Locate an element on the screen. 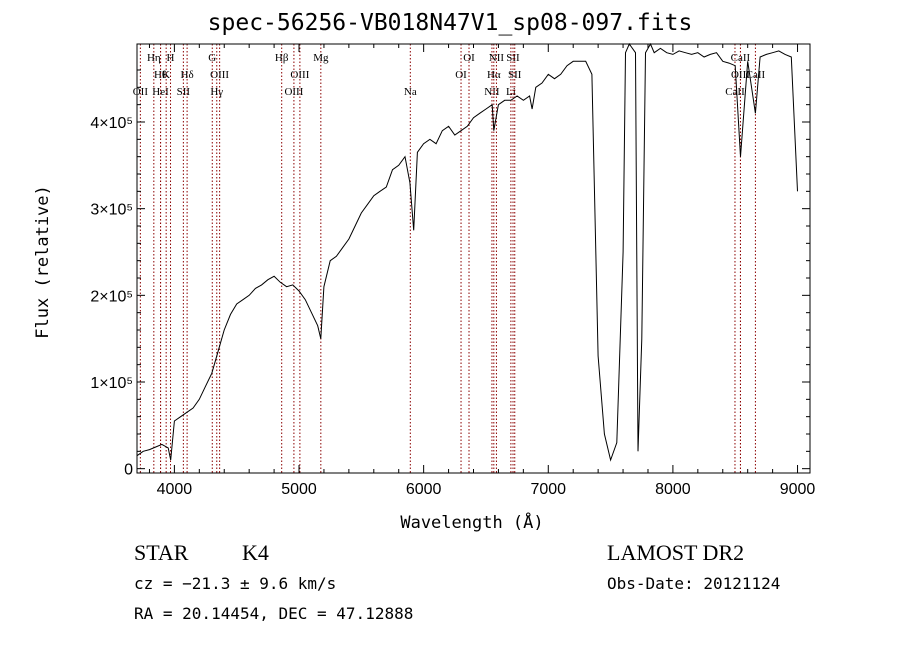 The image size is (900, 649). line-label-24: CaII is located at coordinates (735, 92).